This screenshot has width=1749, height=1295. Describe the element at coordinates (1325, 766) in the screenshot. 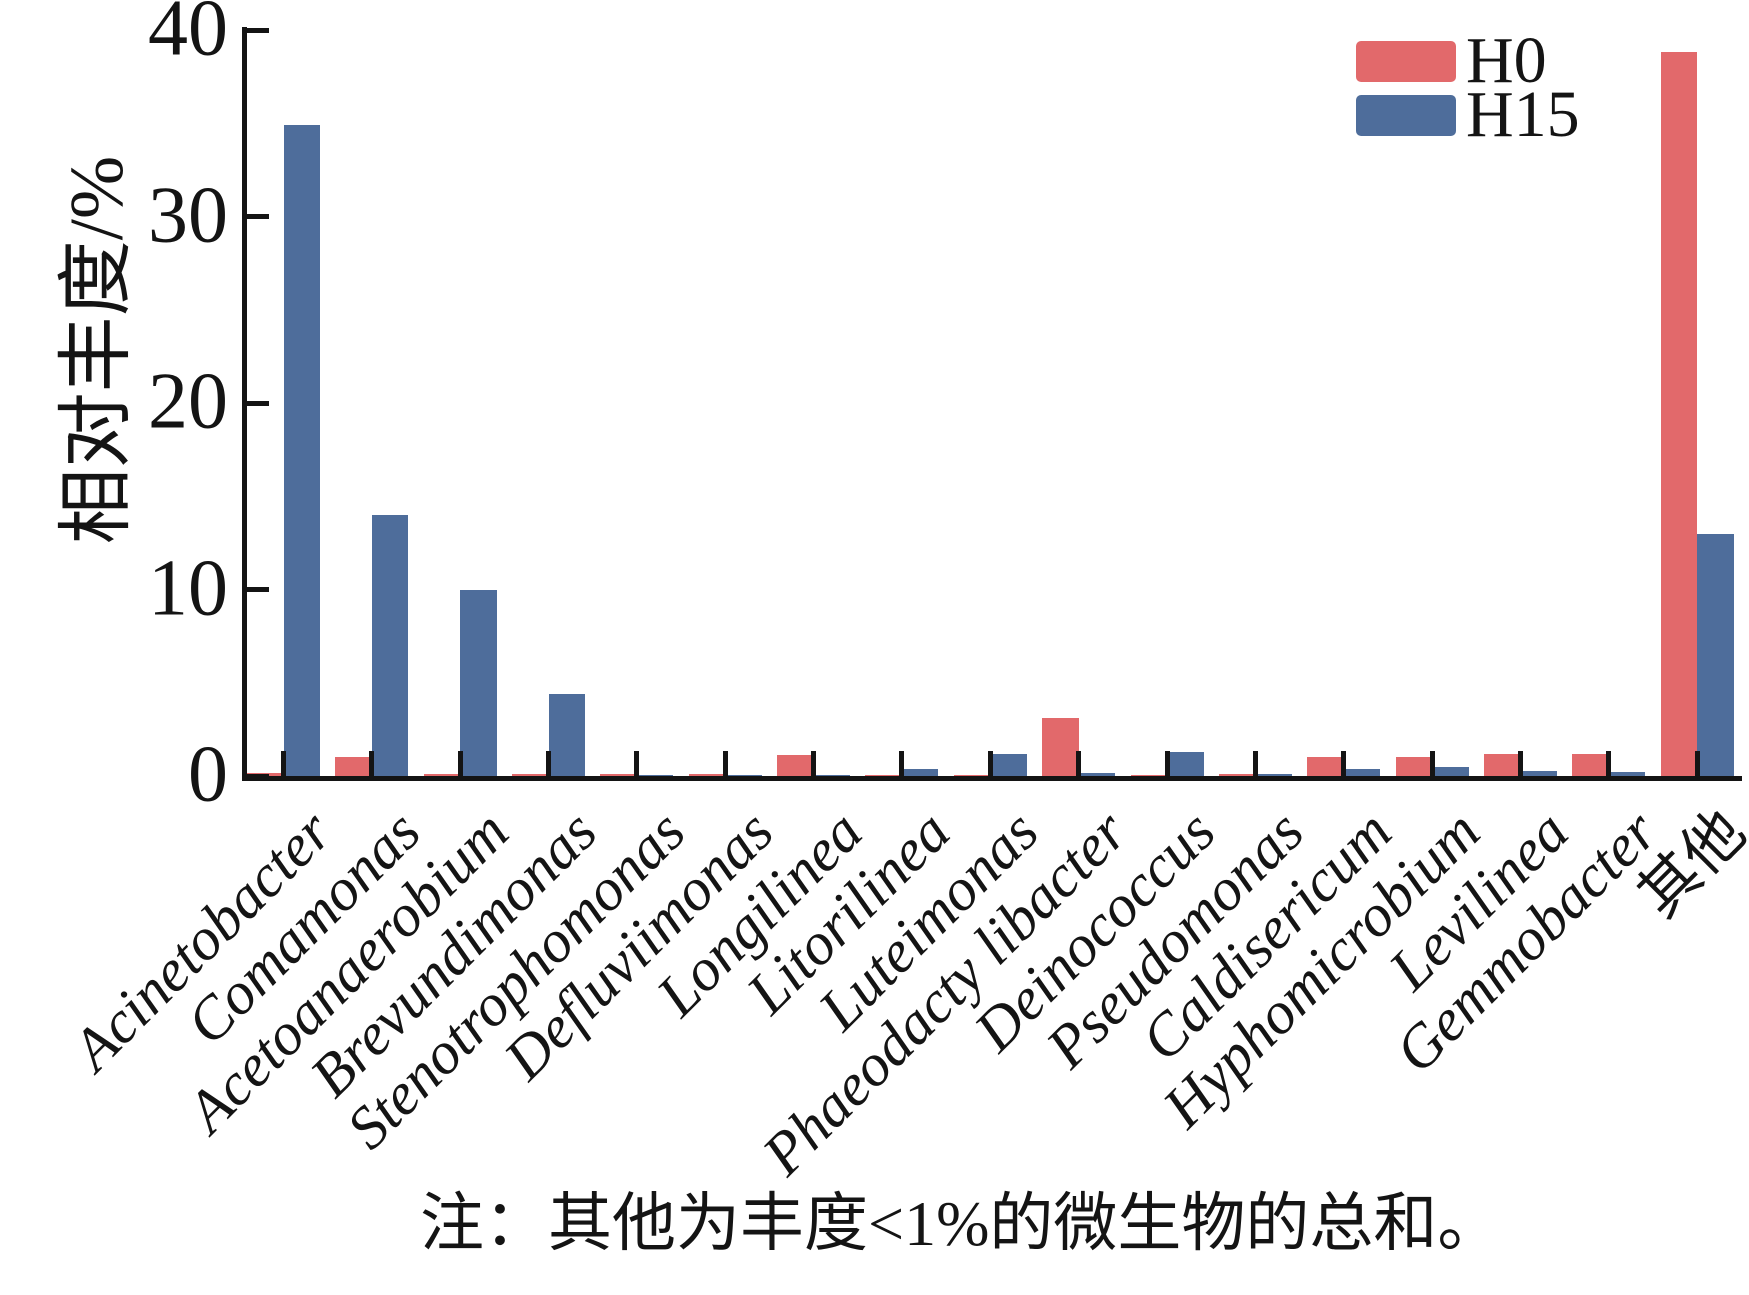

I see `bar-H0-Caldisericum` at that location.